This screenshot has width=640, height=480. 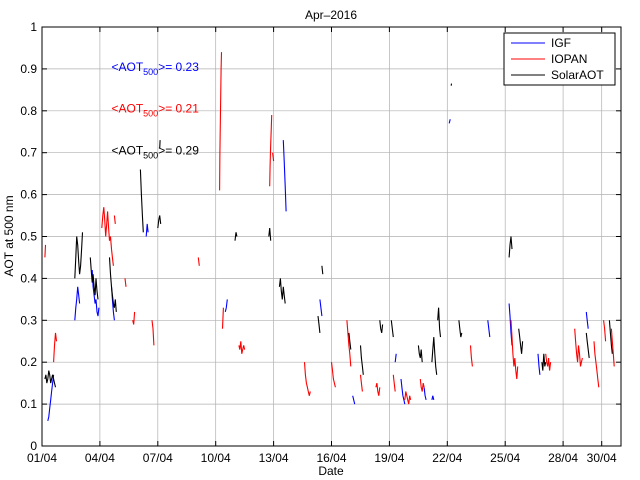 What do you see at coordinates (569, 59) in the screenshot?
I see `legend-label-iopan: IOPAN` at bounding box center [569, 59].